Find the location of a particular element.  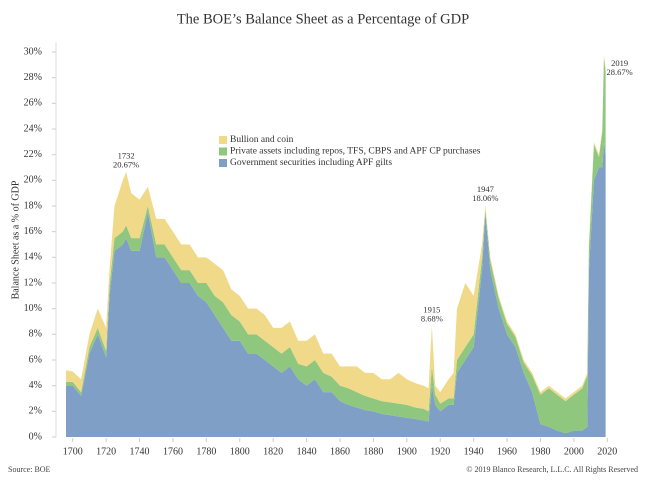

y-tick-label: 2% is located at coordinates (35, 411).